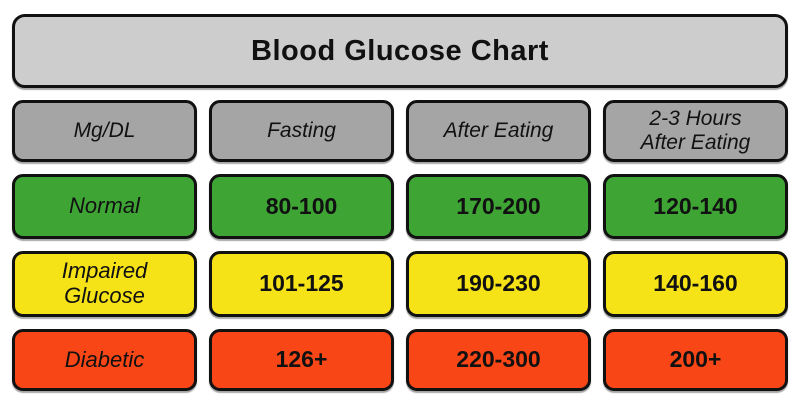 Image resolution: width=800 pixels, height=413 pixels. I want to click on header-cell-fasting: Fasting, so click(301, 131).